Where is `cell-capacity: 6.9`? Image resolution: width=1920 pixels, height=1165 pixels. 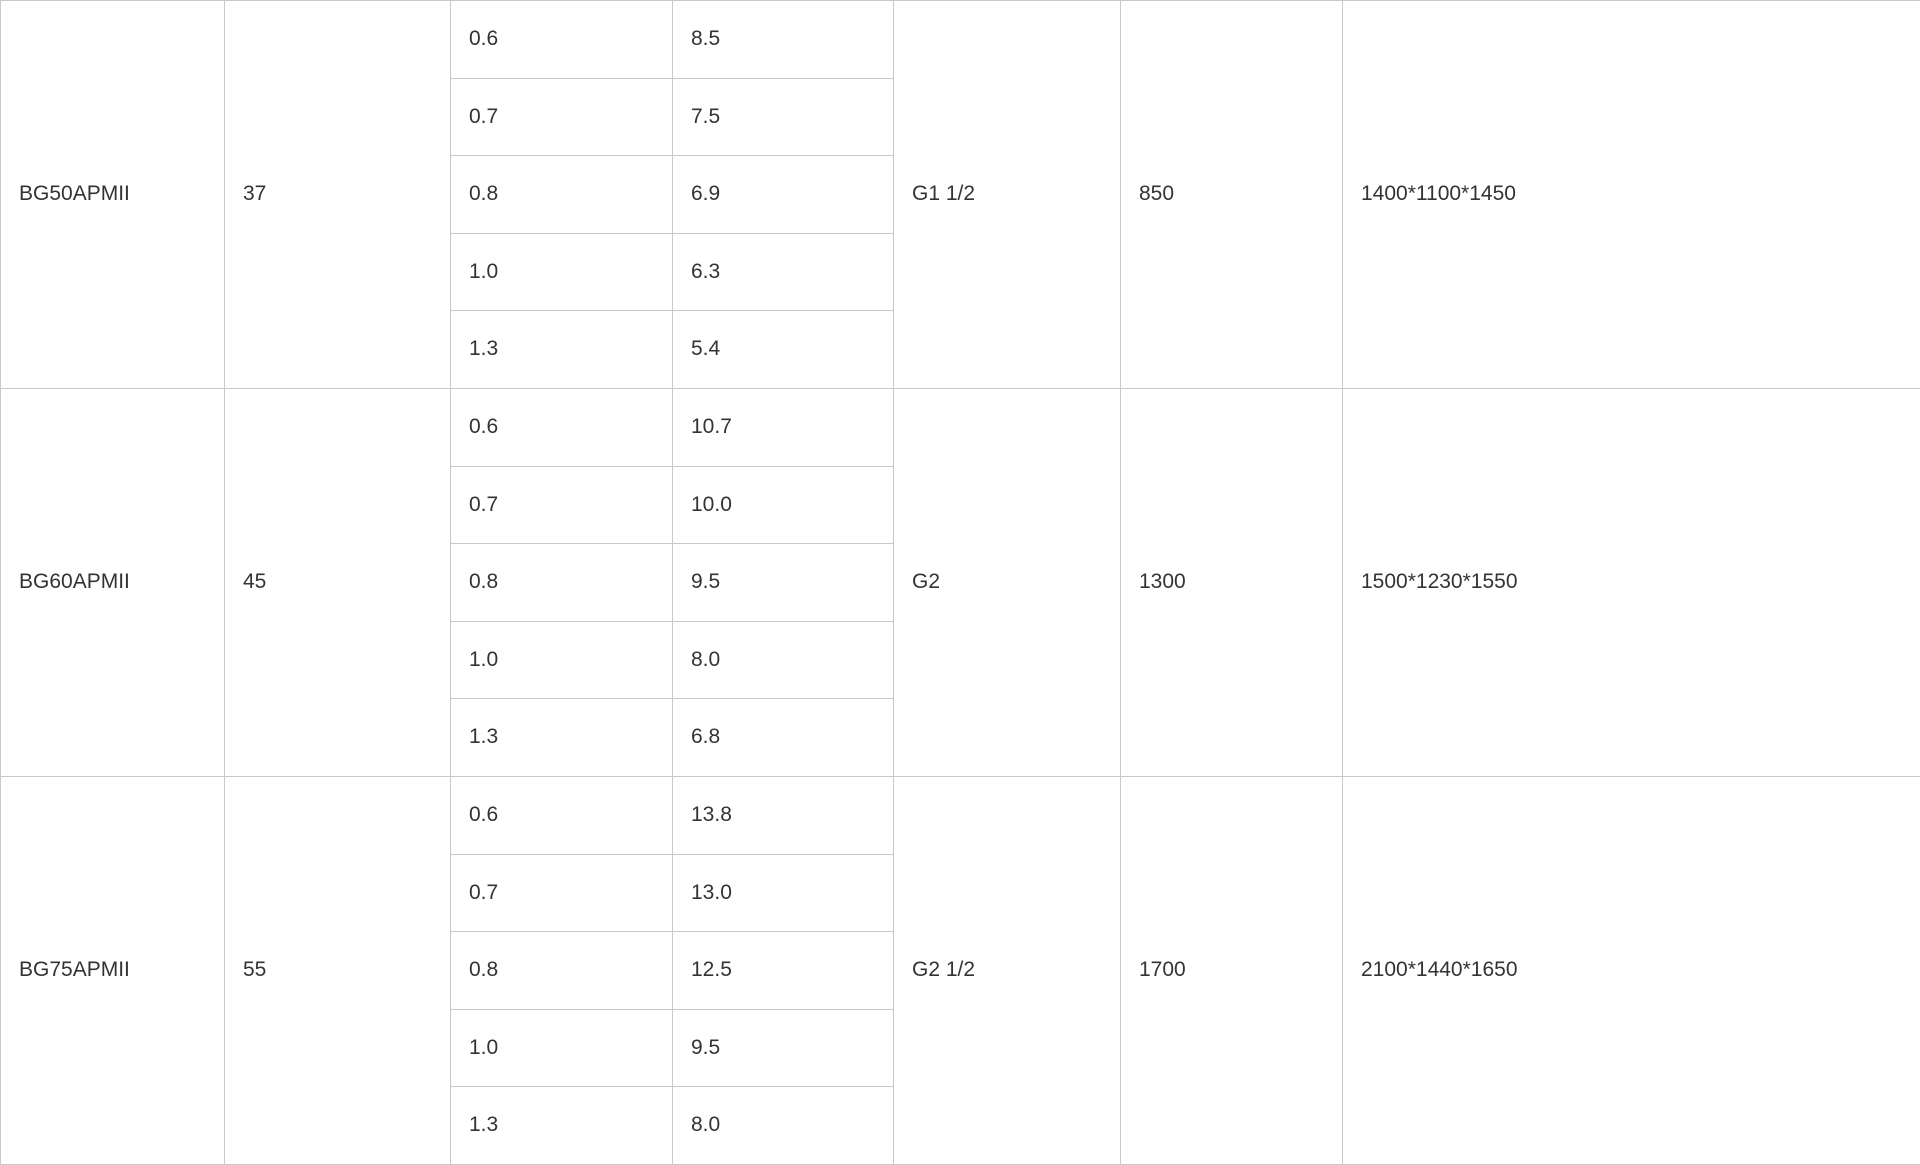
cell-capacity: 6.9 is located at coordinates (783, 194).